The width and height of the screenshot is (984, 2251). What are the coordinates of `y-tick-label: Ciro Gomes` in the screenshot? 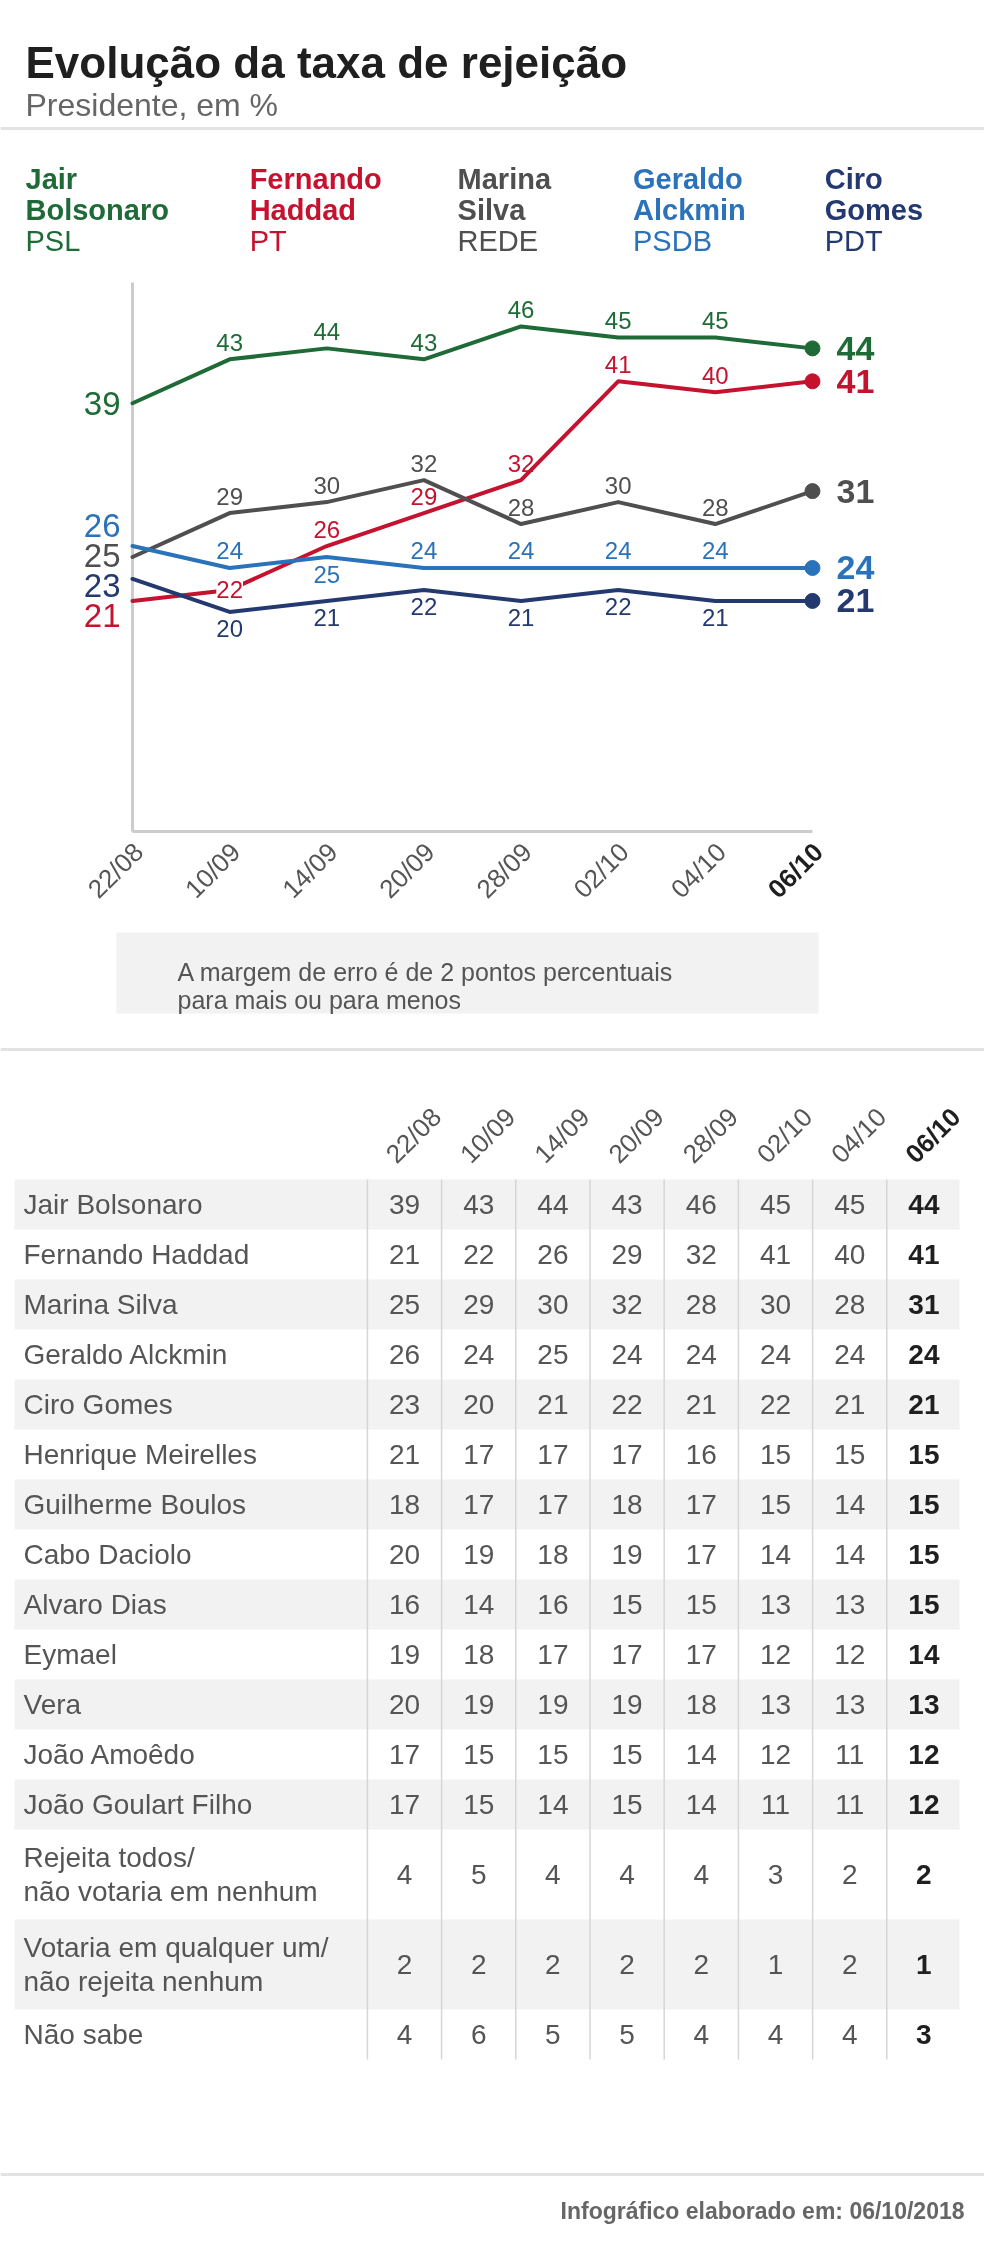 It's located at (98, 1404).